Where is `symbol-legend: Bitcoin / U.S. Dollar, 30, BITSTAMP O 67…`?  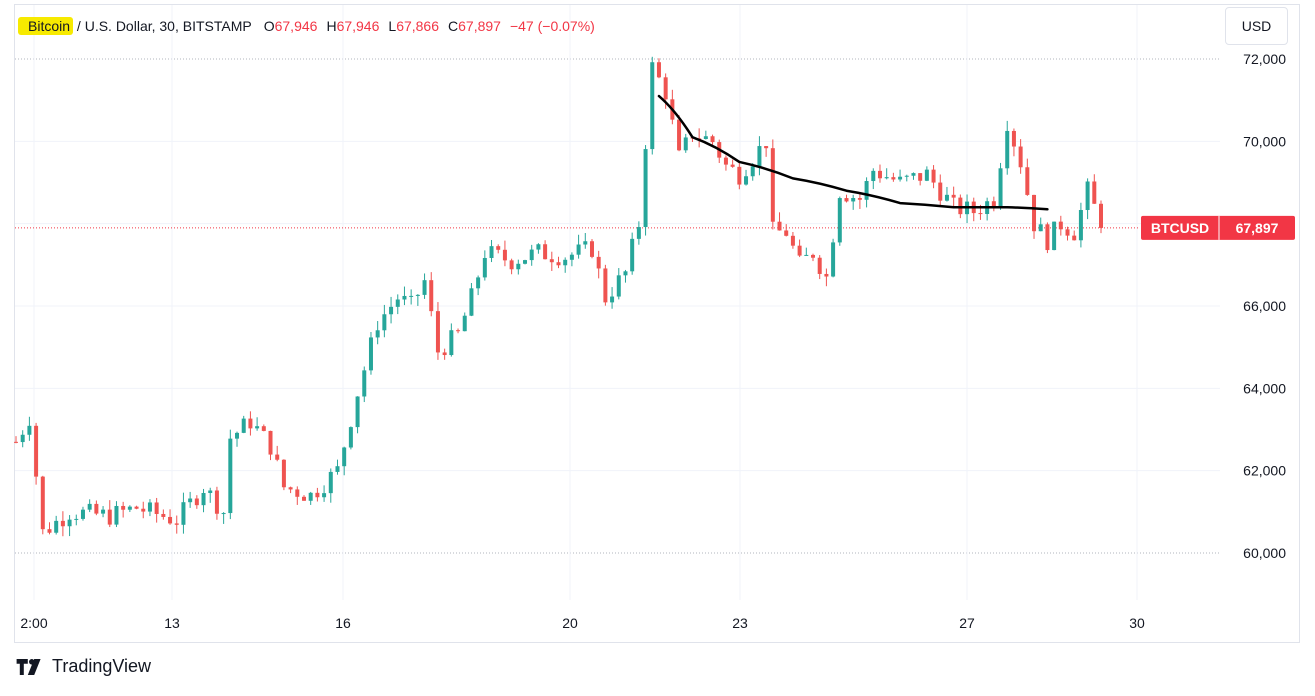
symbol-legend: Bitcoin / U.S. Dollar, 30, BITSTAMP O 67… is located at coordinates (311, 26).